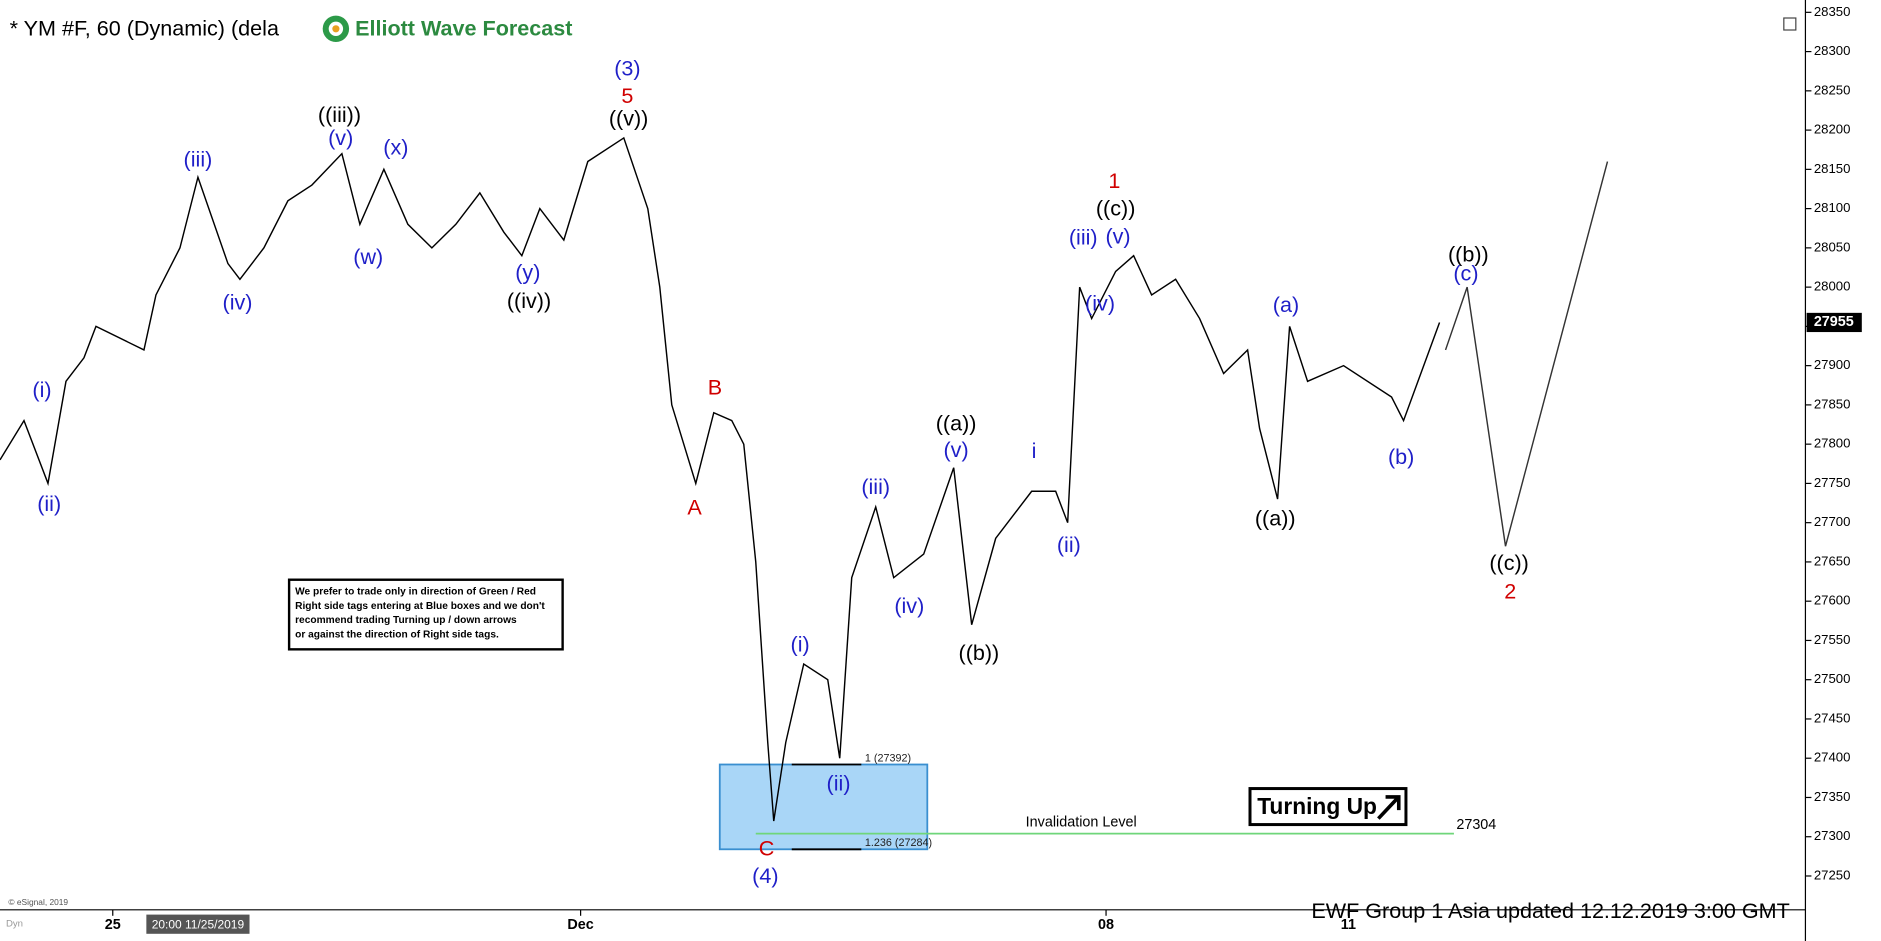 Image resolution: width=1881 pixels, height=941 pixels. What do you see at coordinates (1832, 717) in the screenshot?
I see `y-tick-label: 27450` at bounding box center [1832, 717].